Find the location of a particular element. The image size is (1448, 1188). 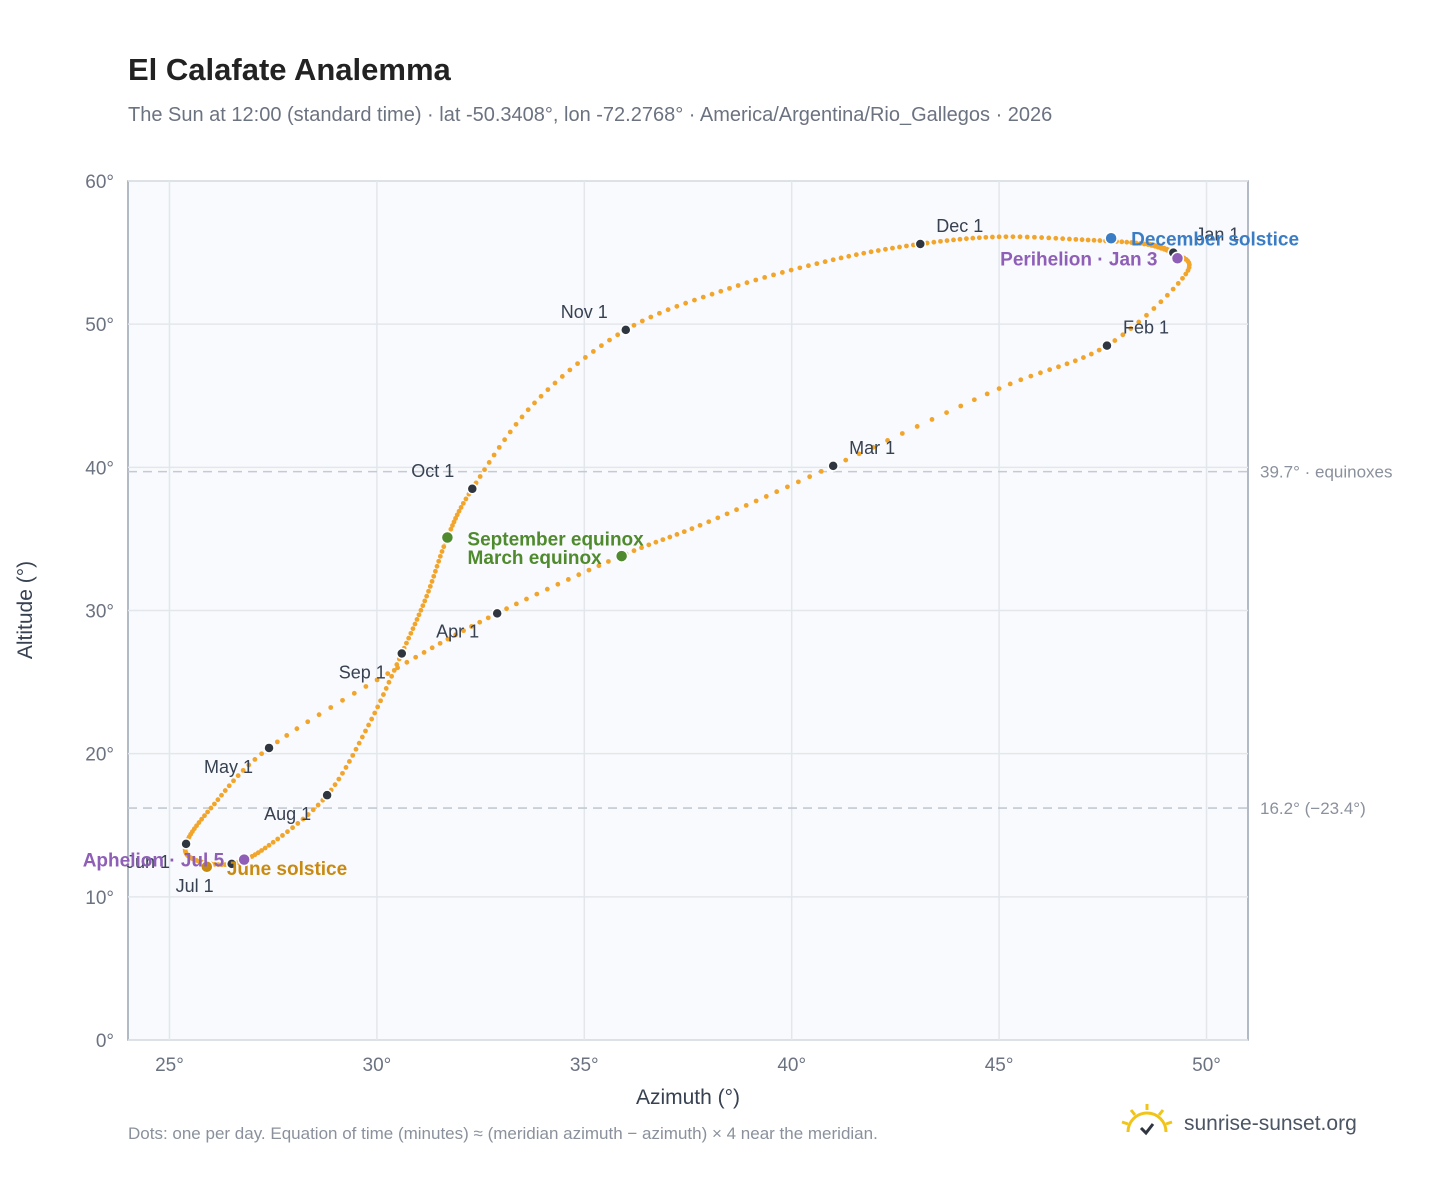

event-marker-dot is located at coordinates (1111, 238).